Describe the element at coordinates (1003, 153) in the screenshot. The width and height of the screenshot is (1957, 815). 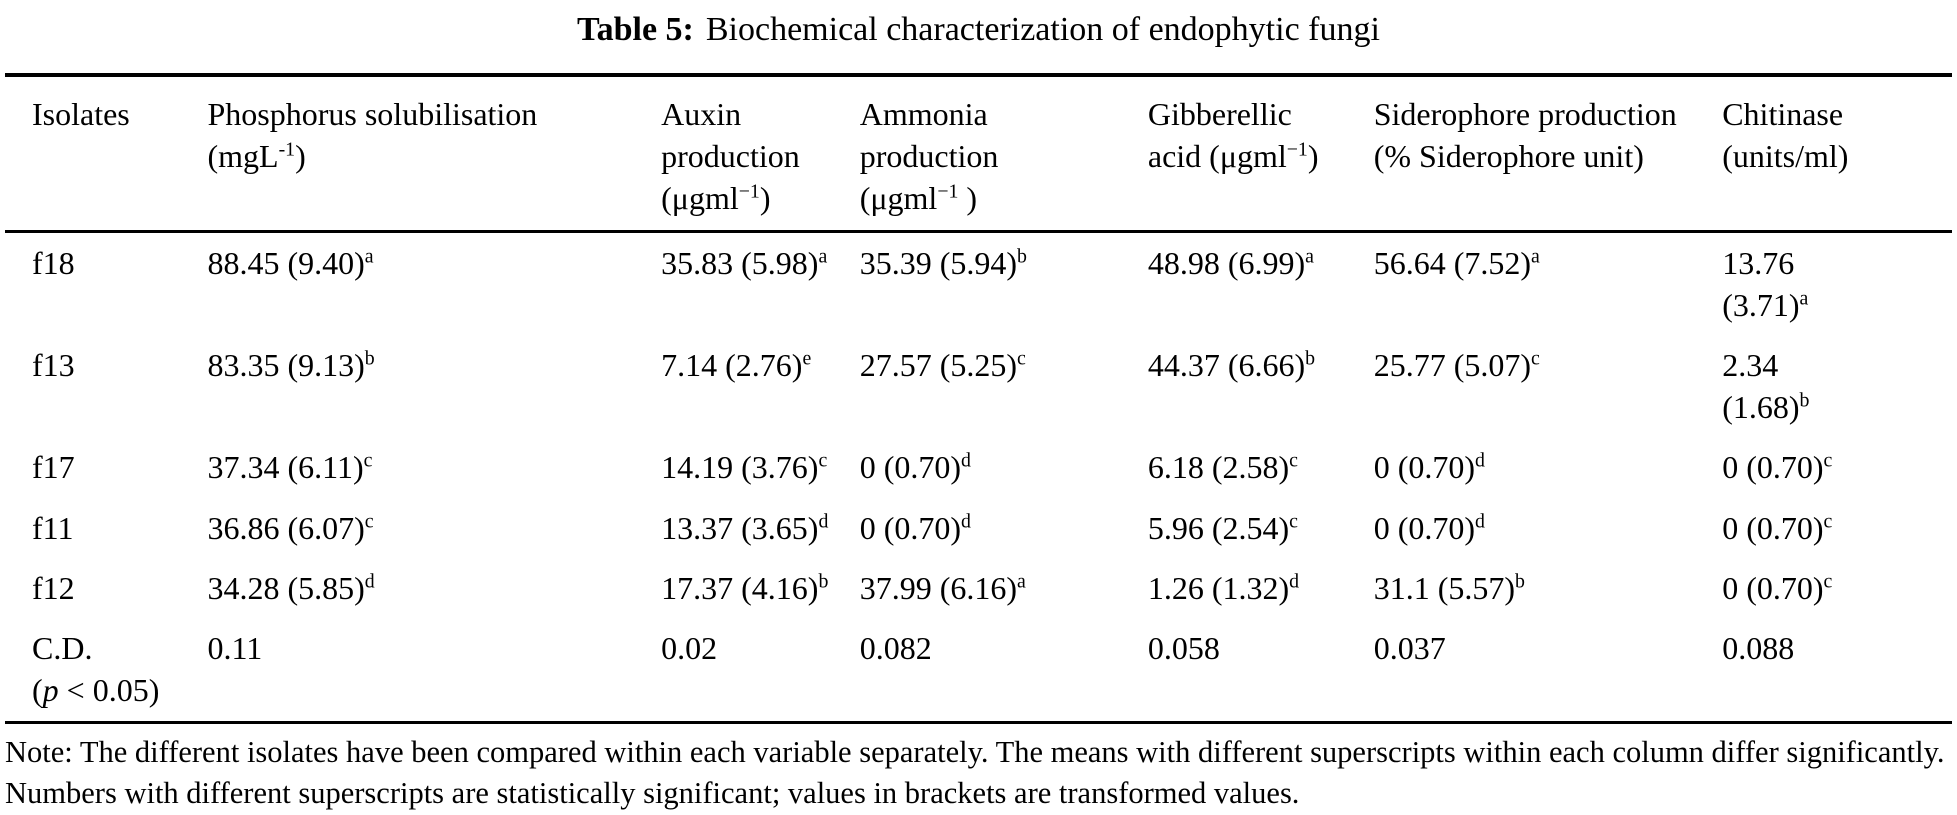
I see `column-header-ammonia-production: Ammonia production (μgml−1 )` at that location.